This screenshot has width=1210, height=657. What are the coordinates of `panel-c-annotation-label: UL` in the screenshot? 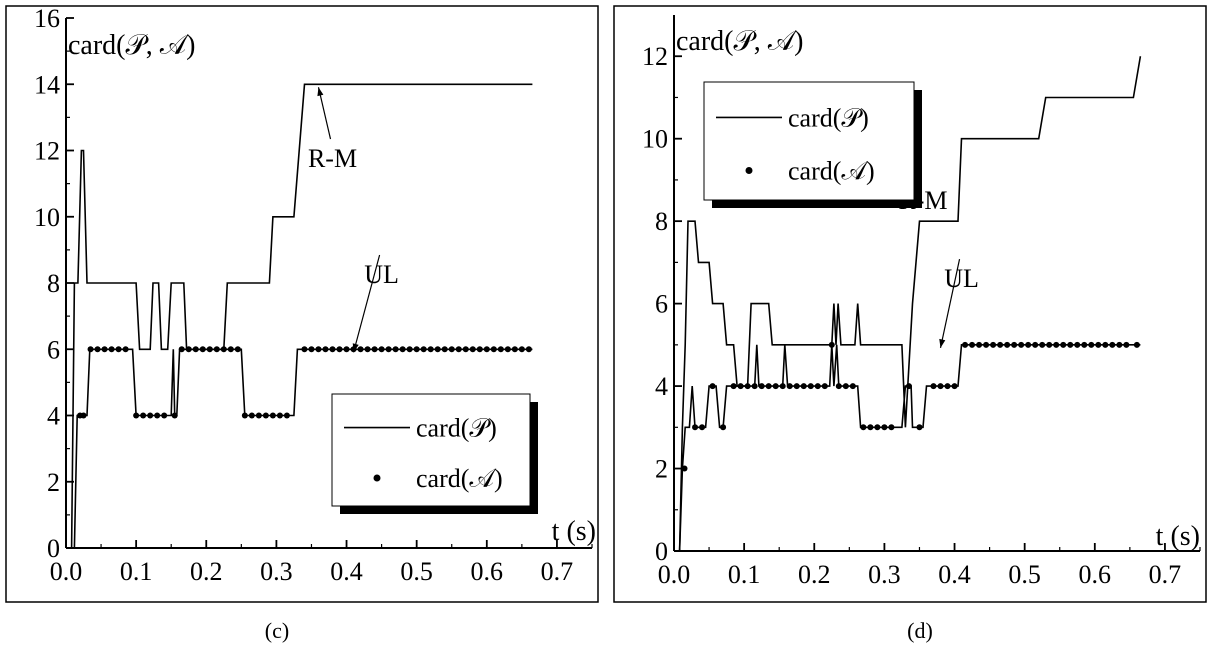 It's located at (381, 274).